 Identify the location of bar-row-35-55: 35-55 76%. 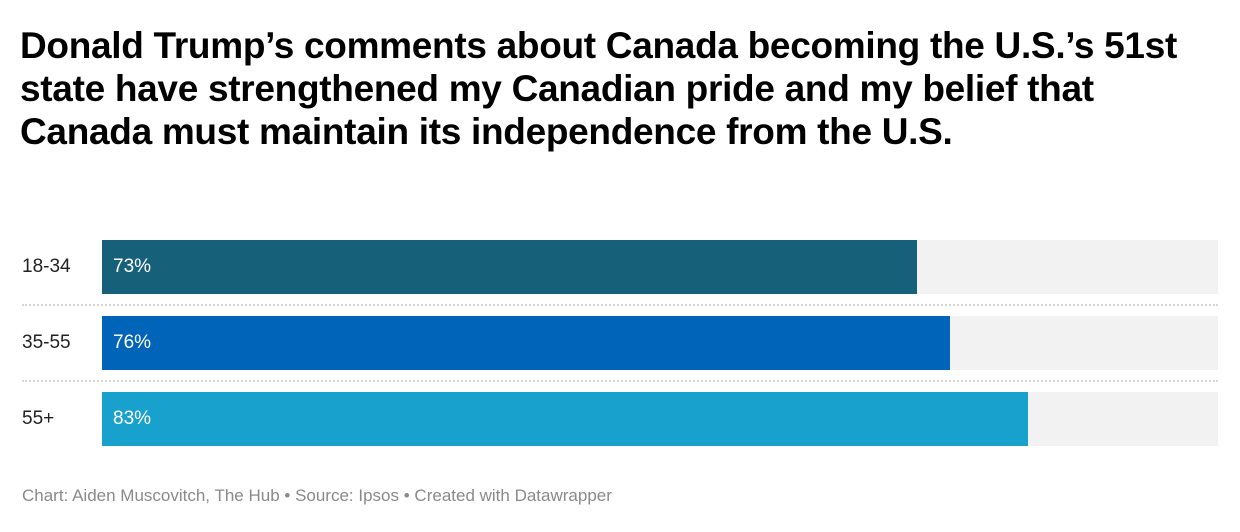
(620, 343).